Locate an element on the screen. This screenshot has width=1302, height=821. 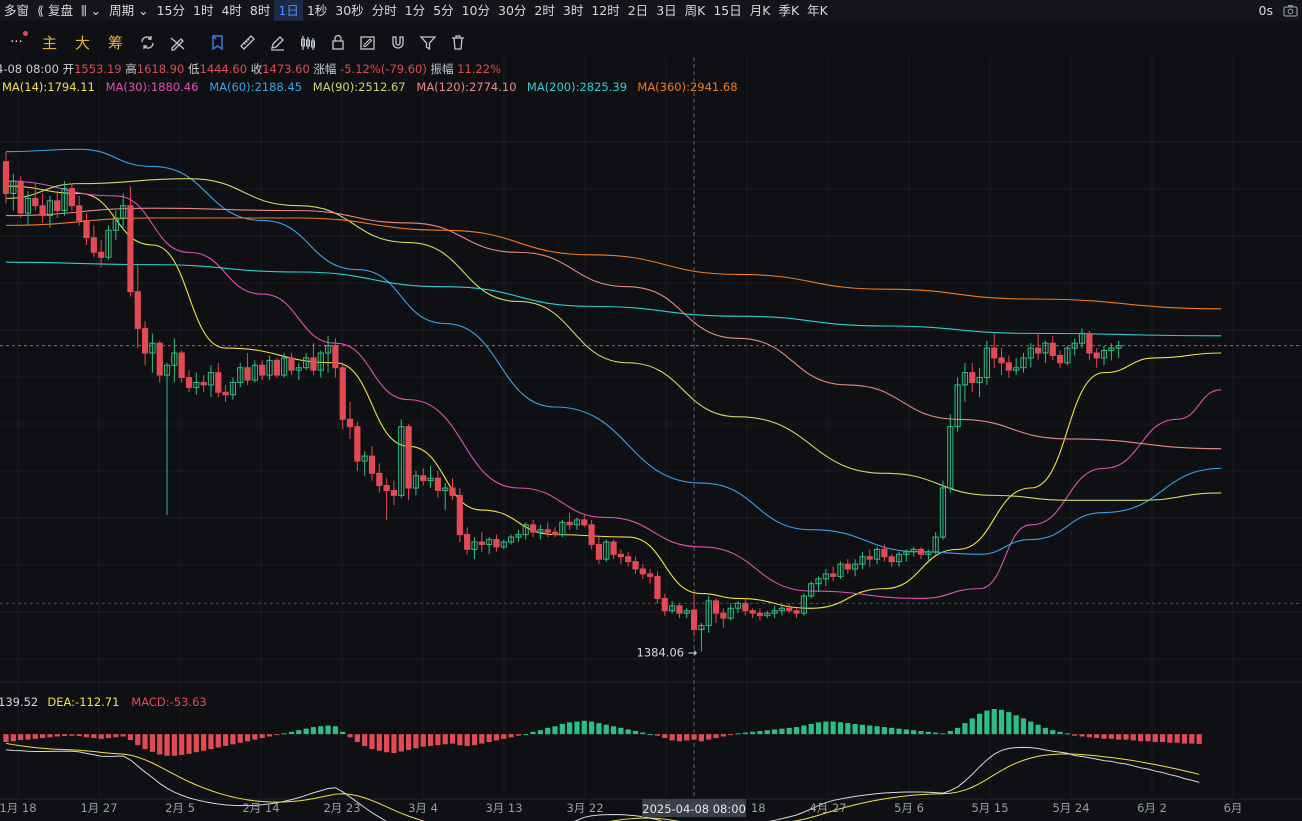
timeframe-item: 多窗 is located at coordinates (17, 10).